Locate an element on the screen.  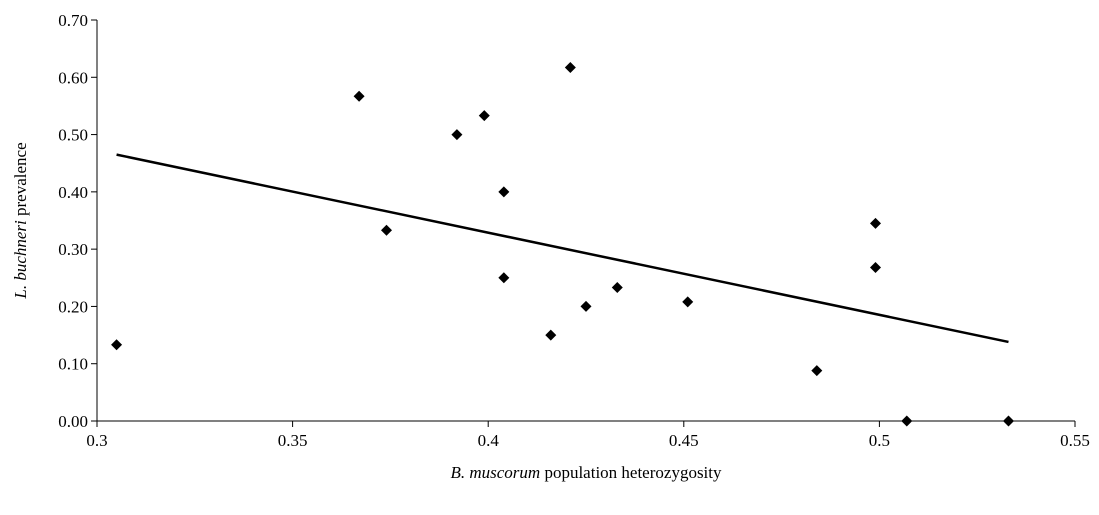
y-tick-label: 0.30 is located at coordinates (73, 249).